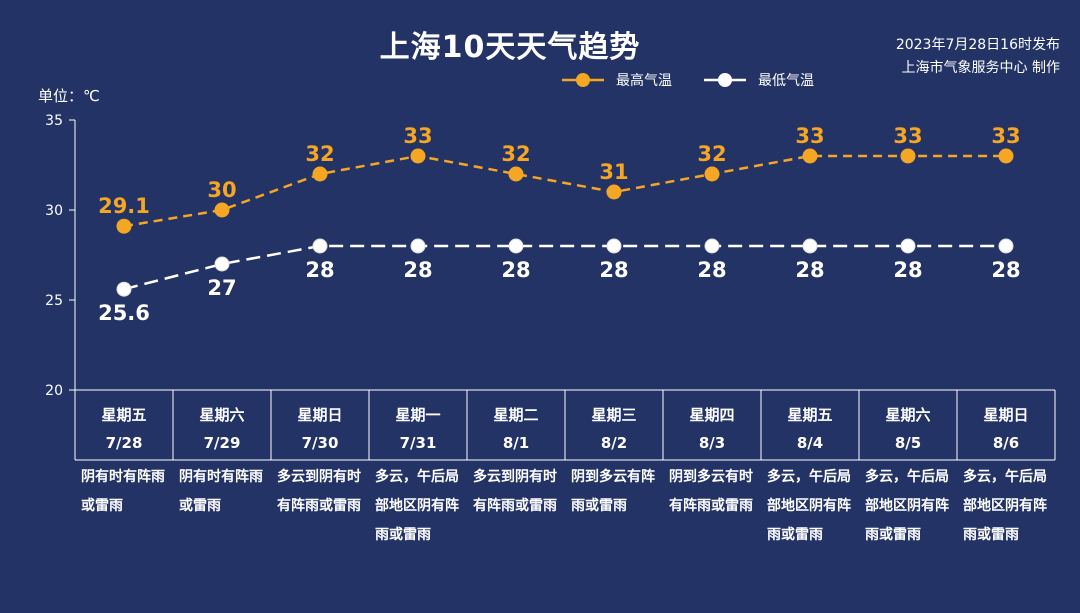  What do you see at coordinates (977, 45) in the screenshot?
I see `publish-time: 2023年7月28日16时发布` at bounding box center [977, 45].